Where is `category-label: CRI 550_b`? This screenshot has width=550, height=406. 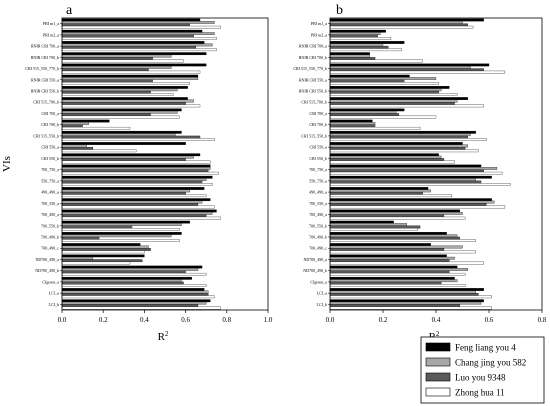 category-label: CRI 550_b is located at coordinates (50, 158).